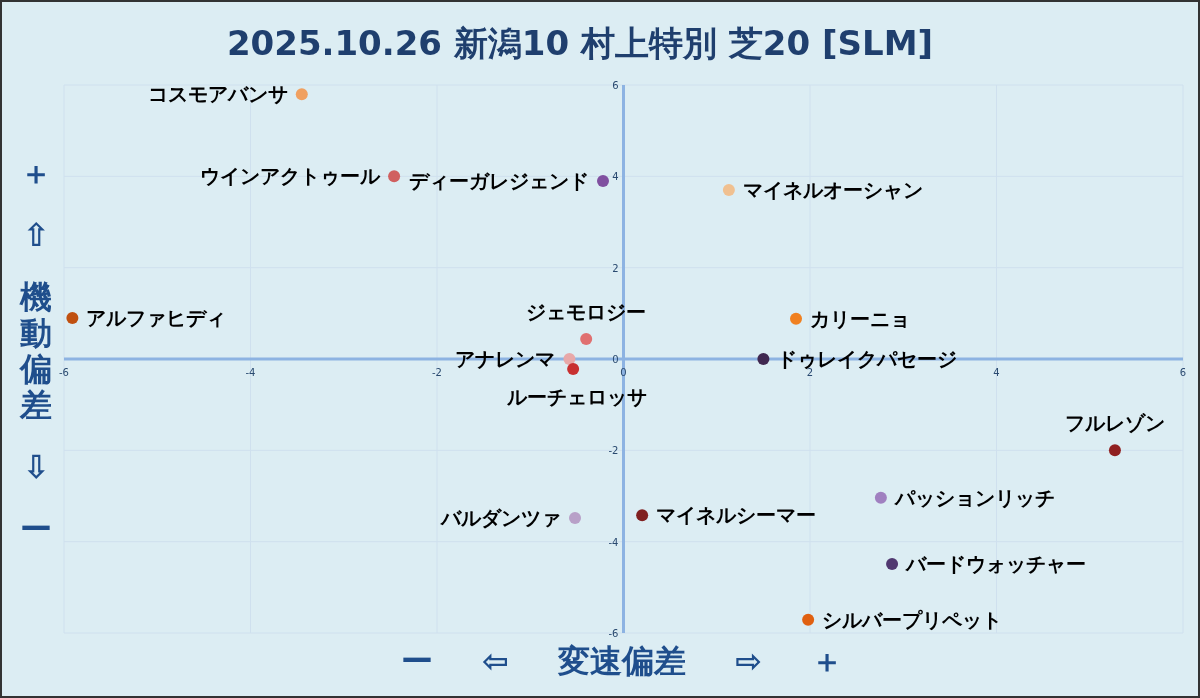  I want to click on series-label: カリーニョ, so click(860, 318).